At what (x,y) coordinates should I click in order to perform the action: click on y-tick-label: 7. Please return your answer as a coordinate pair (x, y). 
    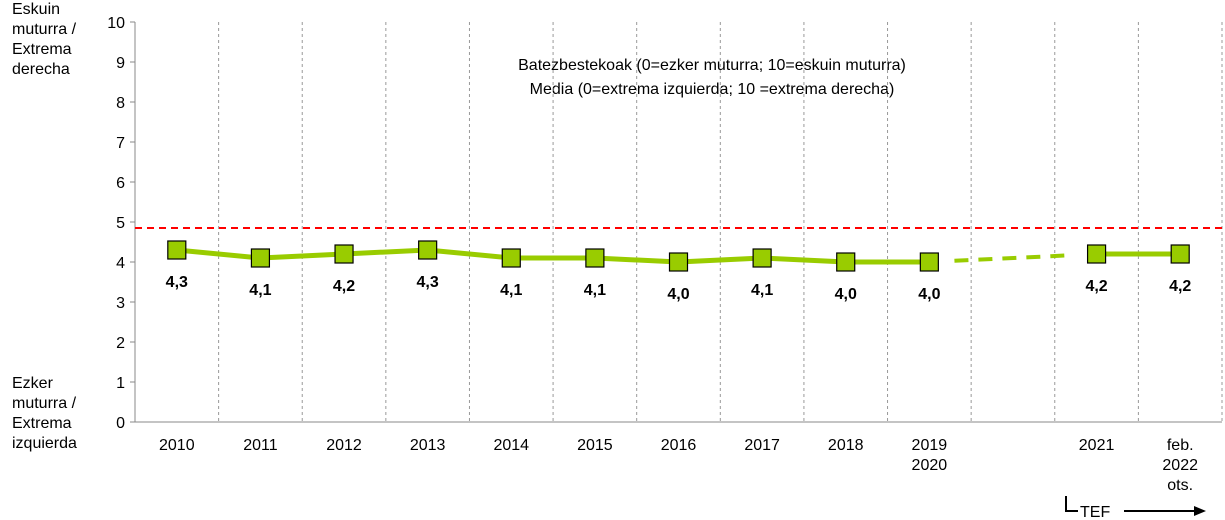
    Looking at the image, I should click on (120, 143).